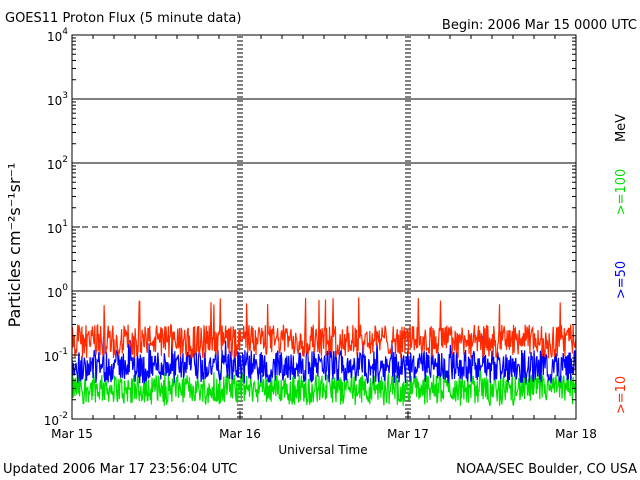 The width and height of the screenshot is (640, 480). Describe the element at coordinates (240, 434) in the screenshot. I see `x-tick-label: Mar 16` at that location.